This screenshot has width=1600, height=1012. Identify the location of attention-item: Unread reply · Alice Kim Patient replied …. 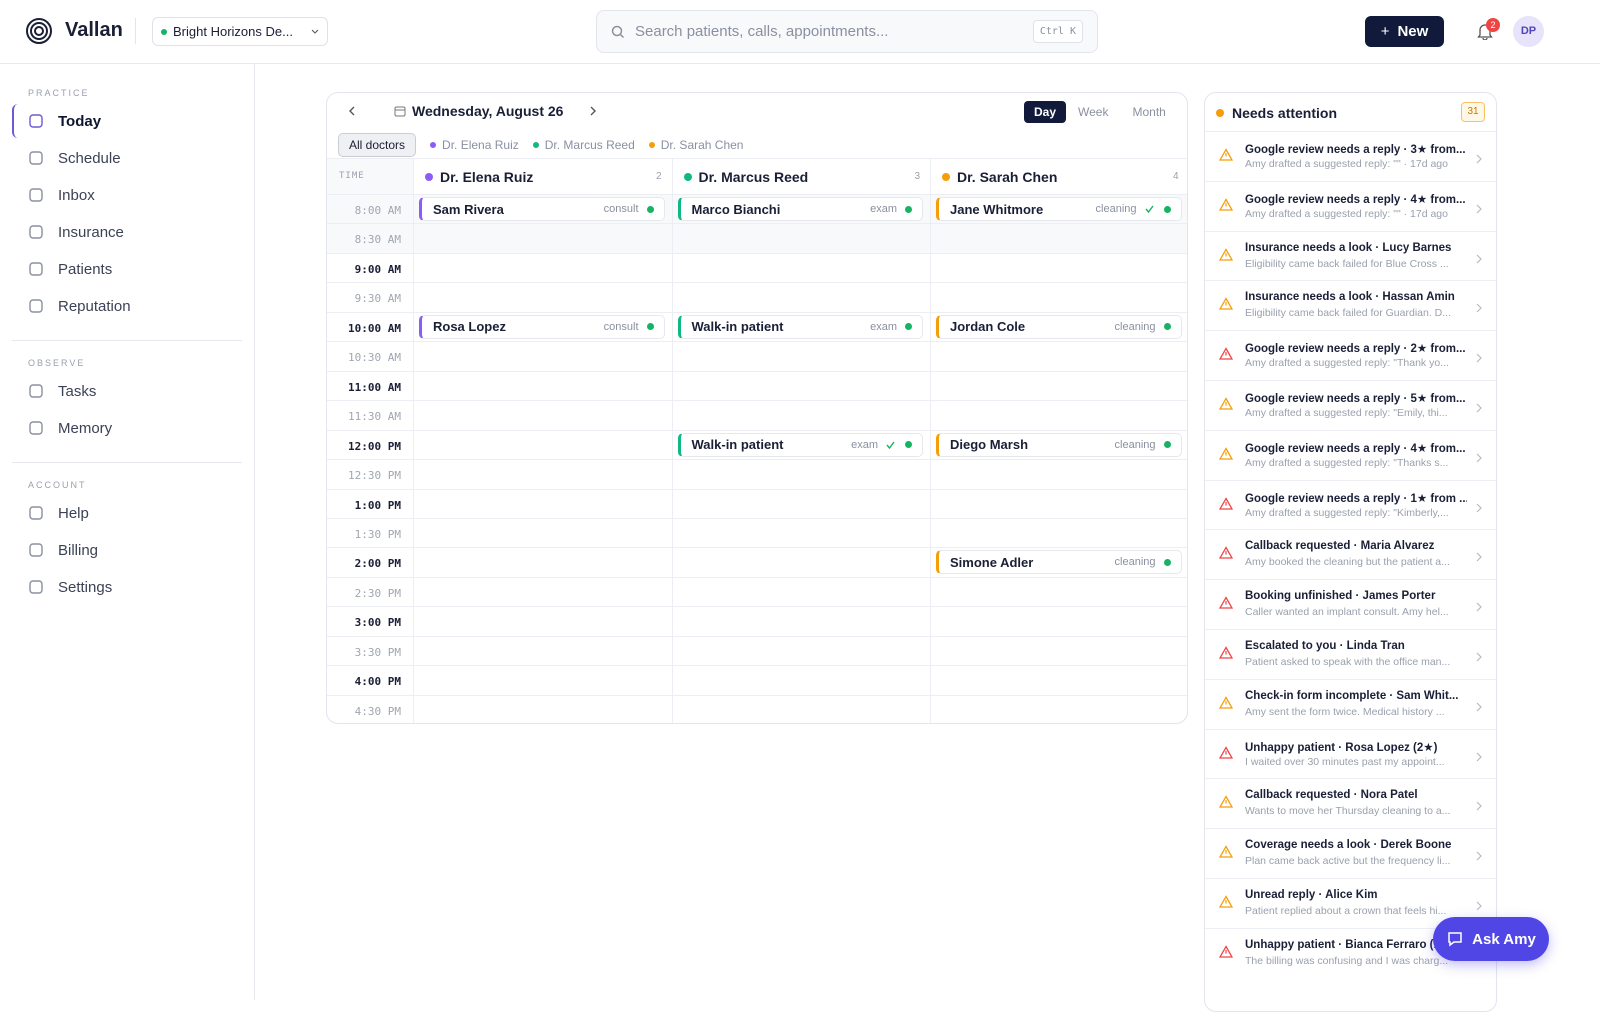
(1350, 903).